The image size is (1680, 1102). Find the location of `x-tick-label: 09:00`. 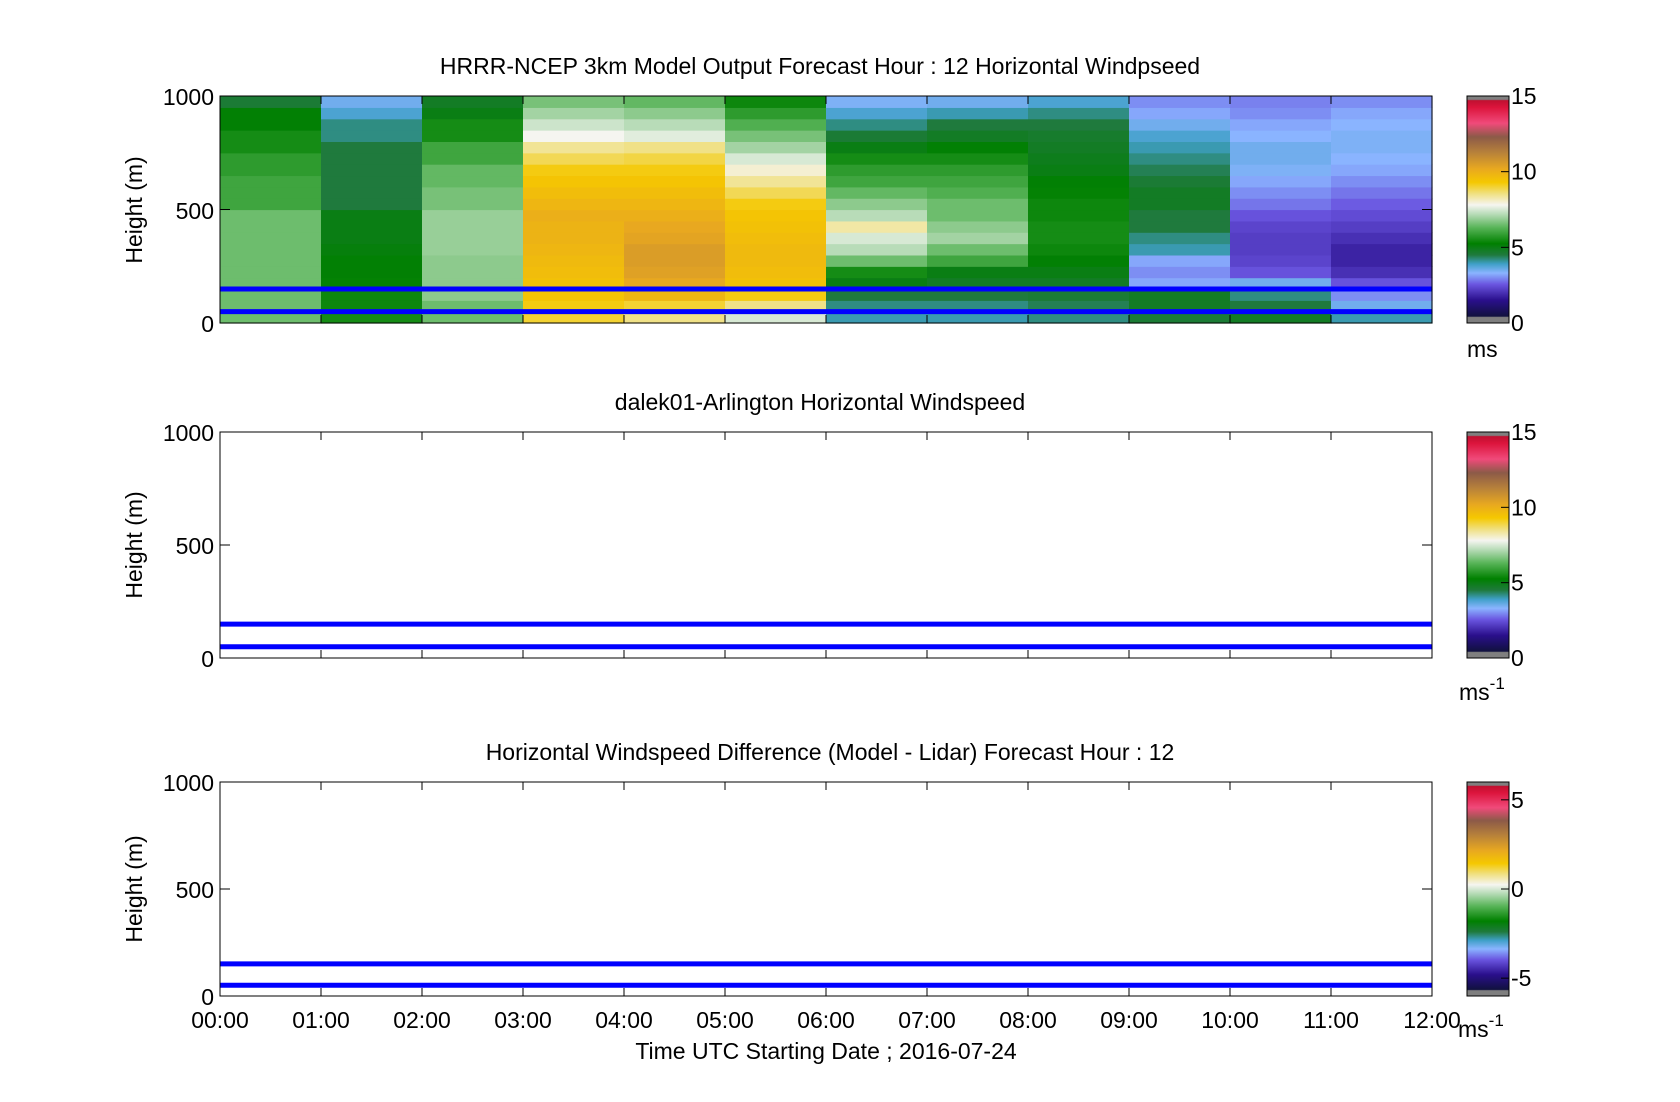

x-tick-label: 09:00 is located at coordinates (1129, 1020).